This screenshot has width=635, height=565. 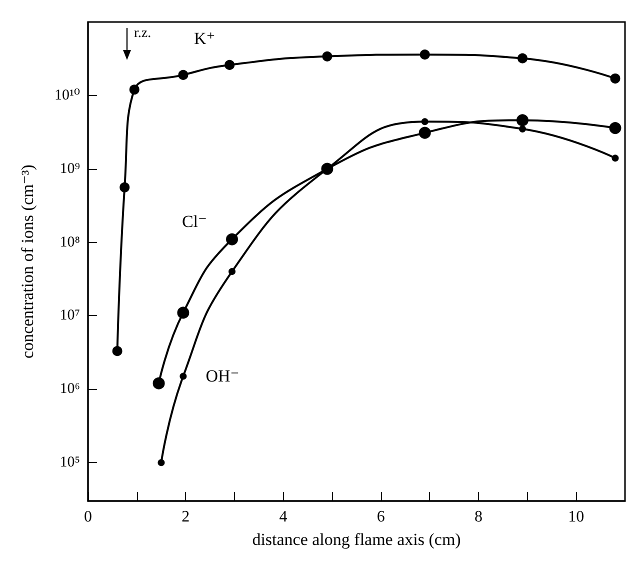 What do you see at coordinates (186, 517) in the screenshot?
I see `x-tick-label: 2` at bounding box center [186, 517].